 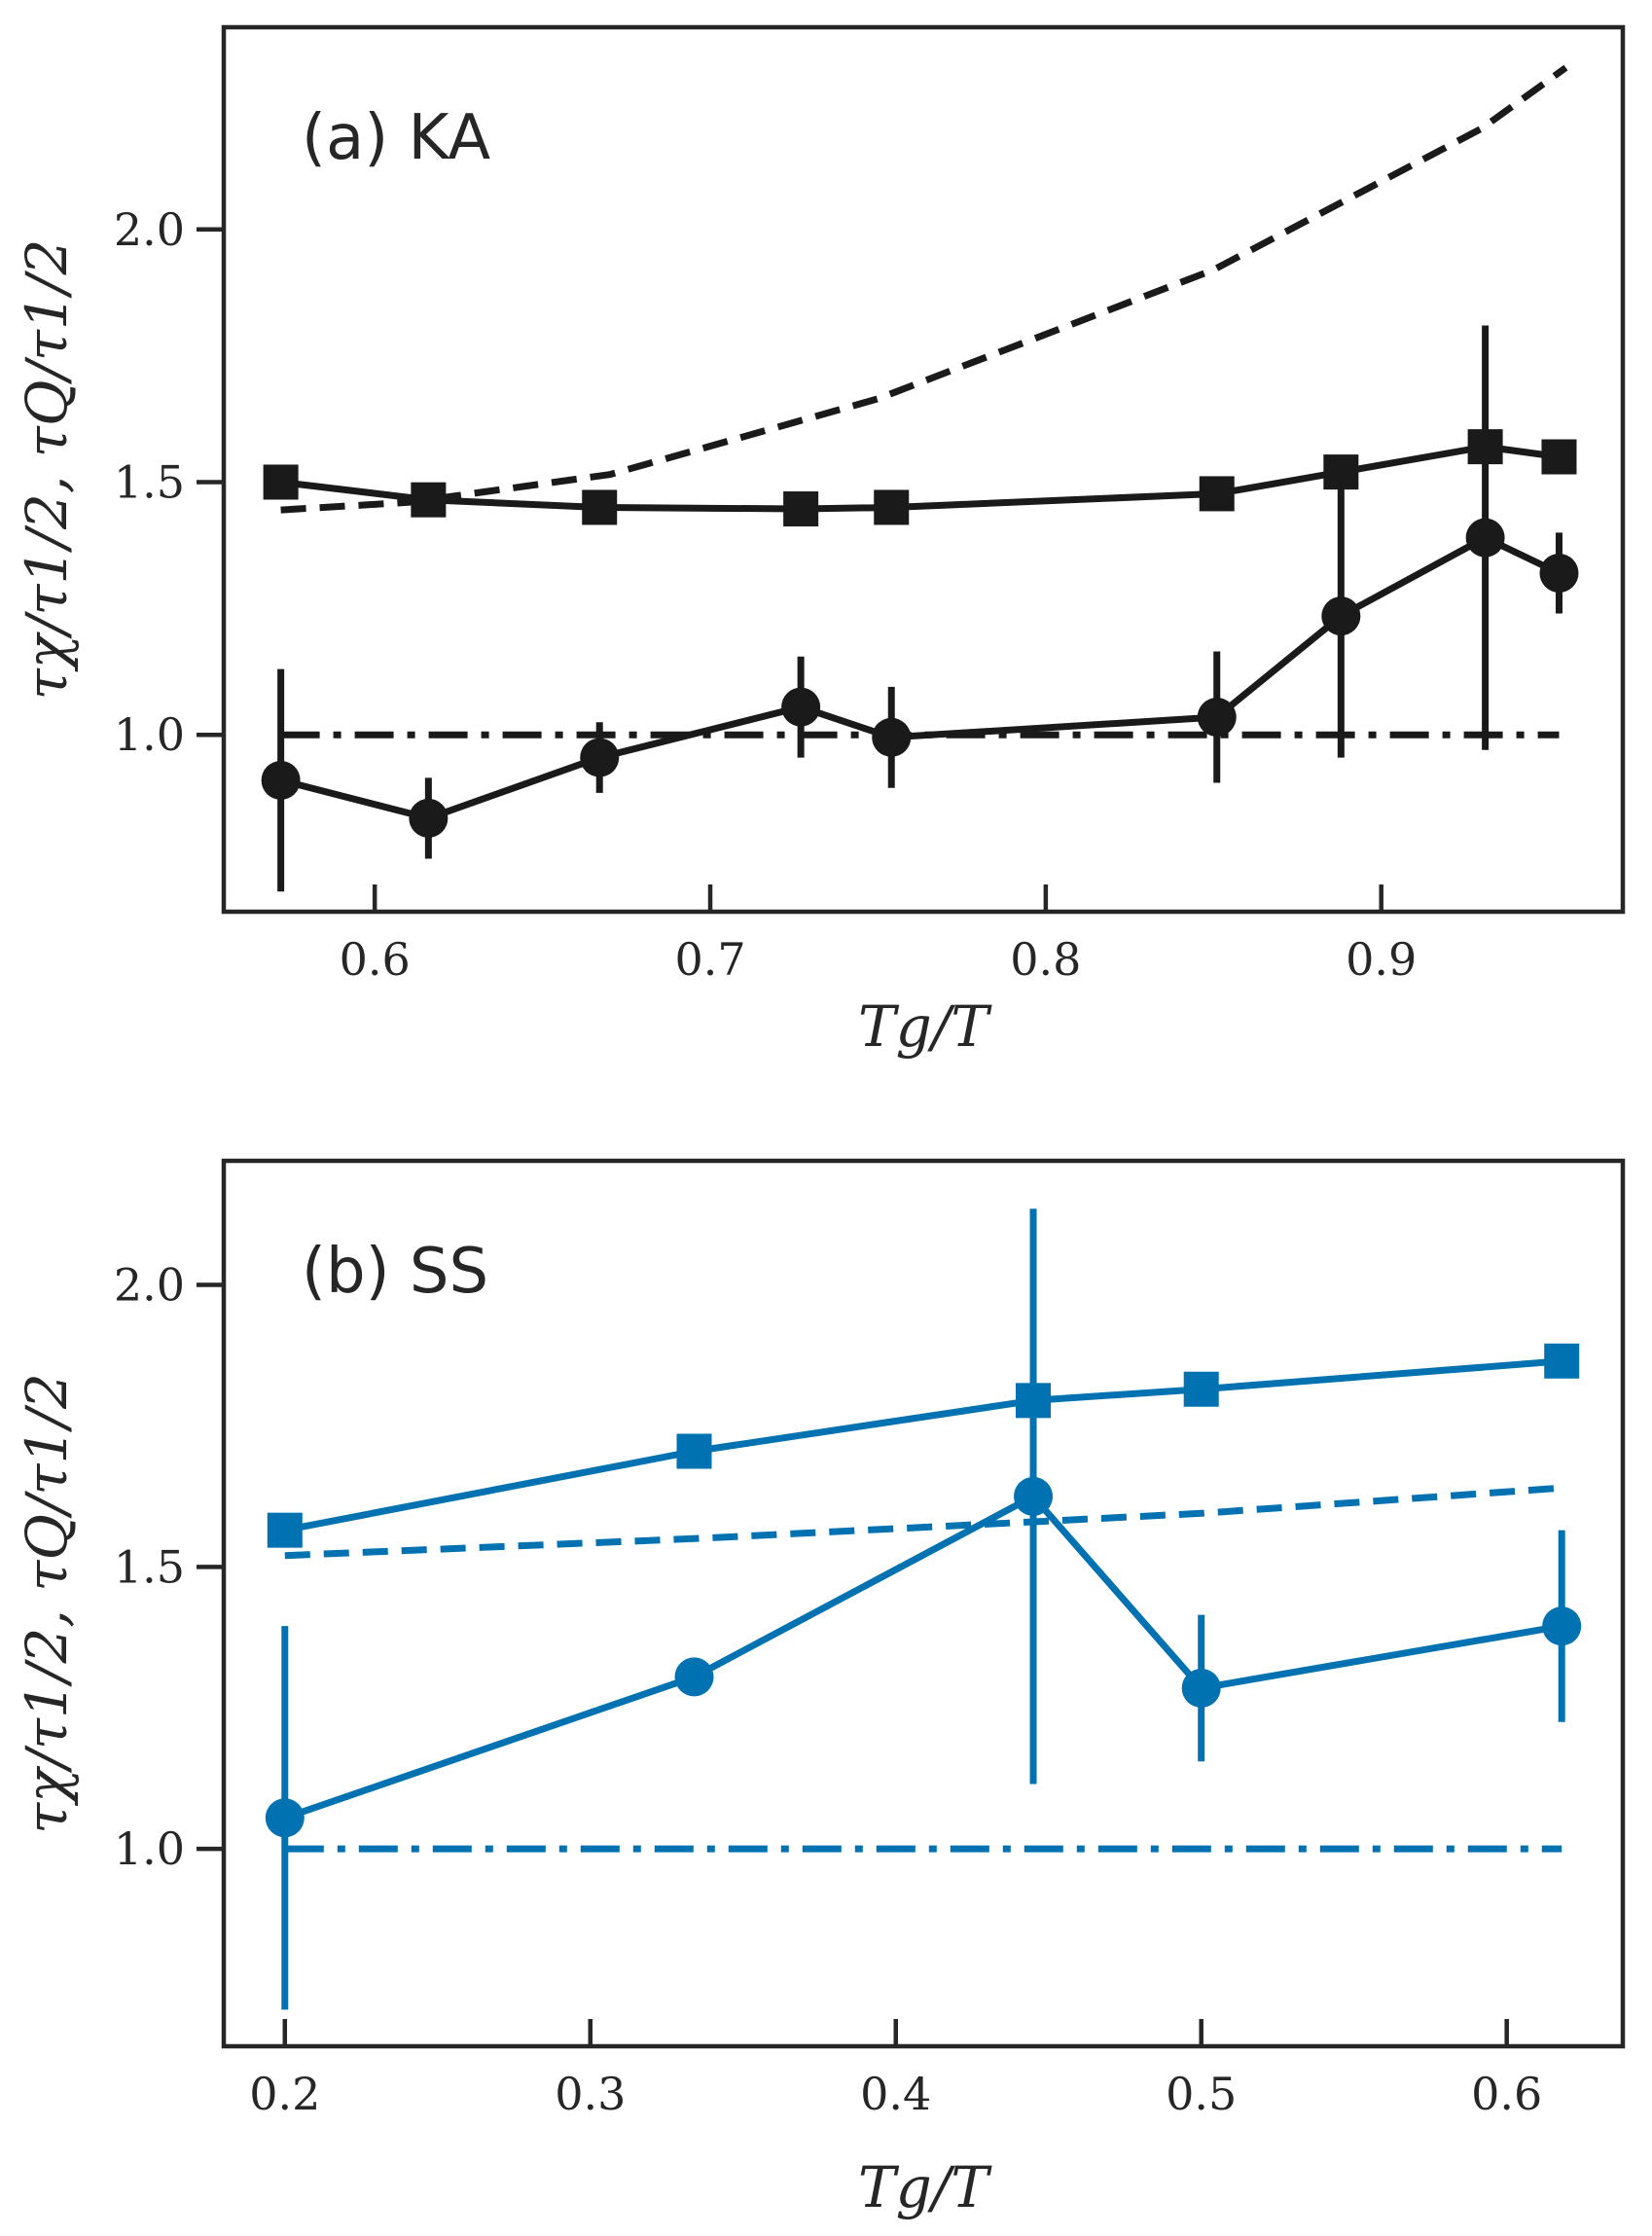 What do you see at coordinates (895, 2094) in the screenshot?
I see `x-tick-label: 0.4` at bounding box center [895, 2094].